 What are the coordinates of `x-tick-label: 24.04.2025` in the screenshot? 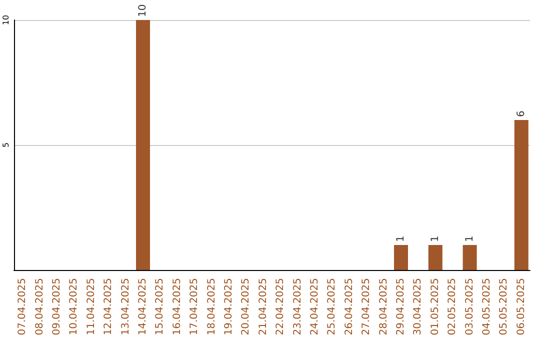 It's located at (315, 307).